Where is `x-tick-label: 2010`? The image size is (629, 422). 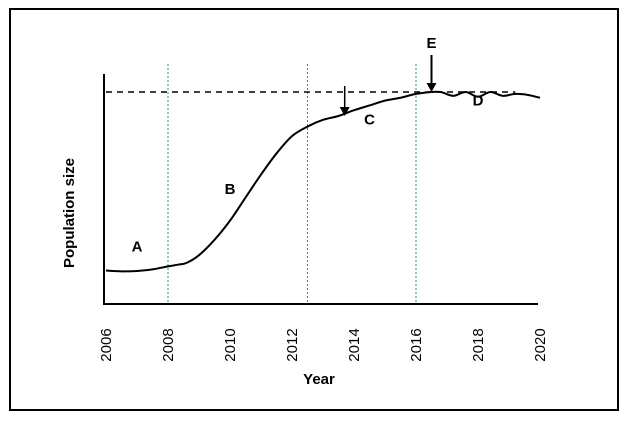
x-tick-label: 2010 is located at coordinates (230, 344).